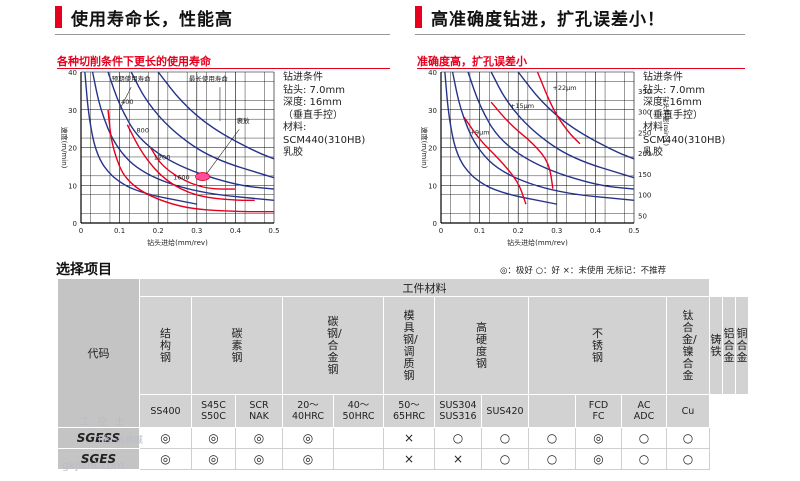 The width and height of the screenshot is (800, 481). What do you see at coordinates (432, 186) in the screenshot?
I see `y-tick-label: 10` at bounding box center [432, 186].